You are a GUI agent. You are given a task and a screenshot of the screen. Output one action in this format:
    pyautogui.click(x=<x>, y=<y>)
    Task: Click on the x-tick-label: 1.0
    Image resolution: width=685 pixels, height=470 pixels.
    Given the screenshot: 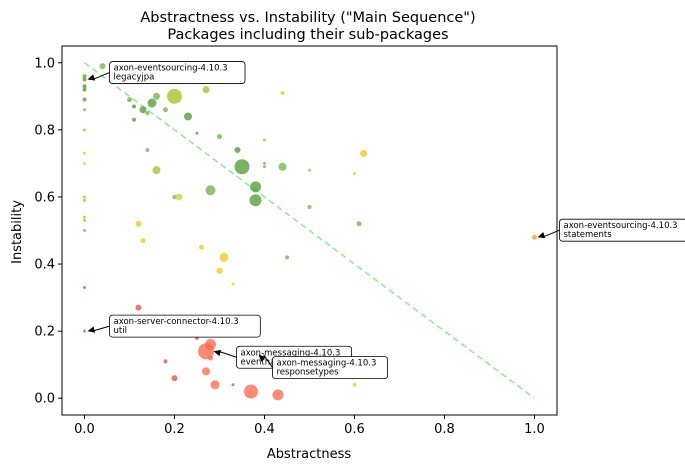 What is the action you would take?
    pyautogui.click(x=534, y=429)
    